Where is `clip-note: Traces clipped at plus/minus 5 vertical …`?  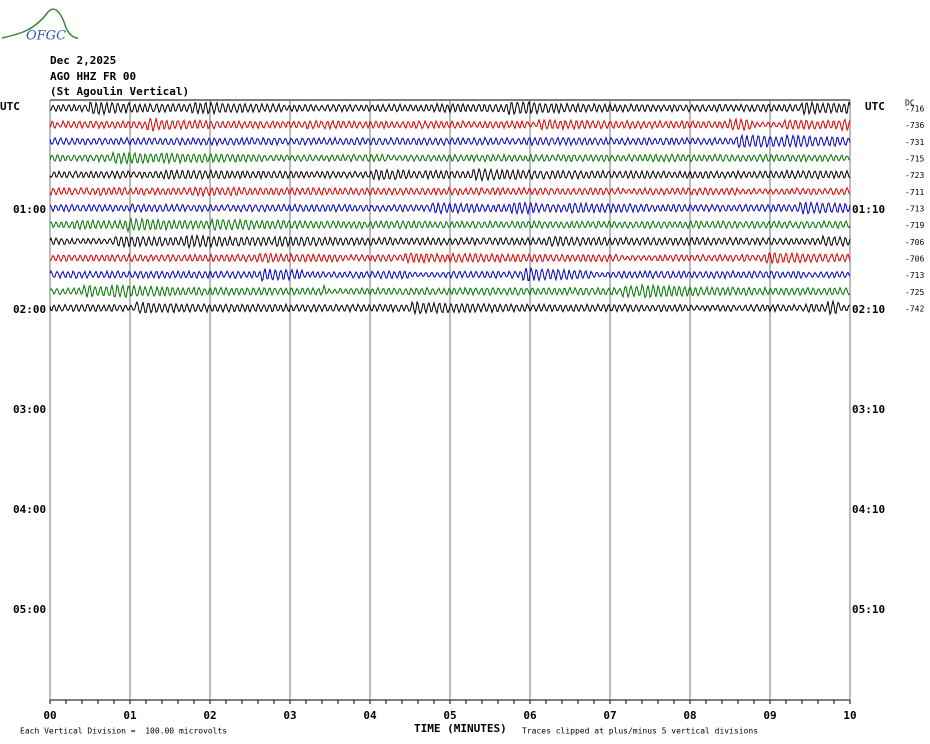
clip-note: Traces clipped at plus/minus 5 vertical … is located at coordinates (640, 731).